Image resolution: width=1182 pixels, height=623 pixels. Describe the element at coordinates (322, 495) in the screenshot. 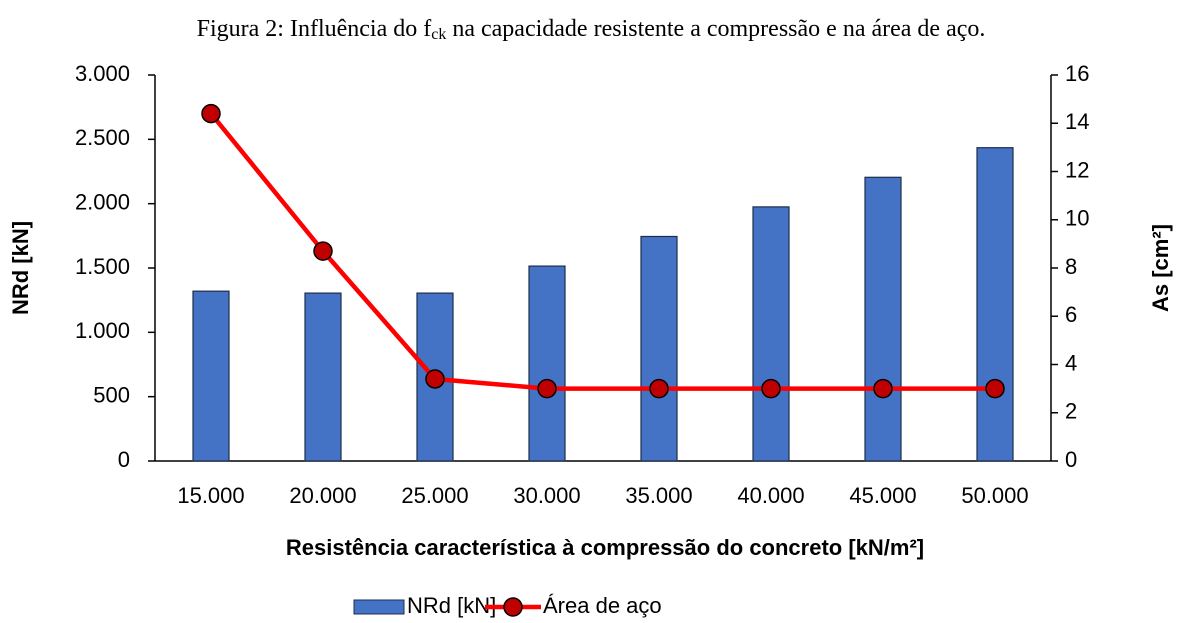

I see `x-tick-label: 20.000` at that location.